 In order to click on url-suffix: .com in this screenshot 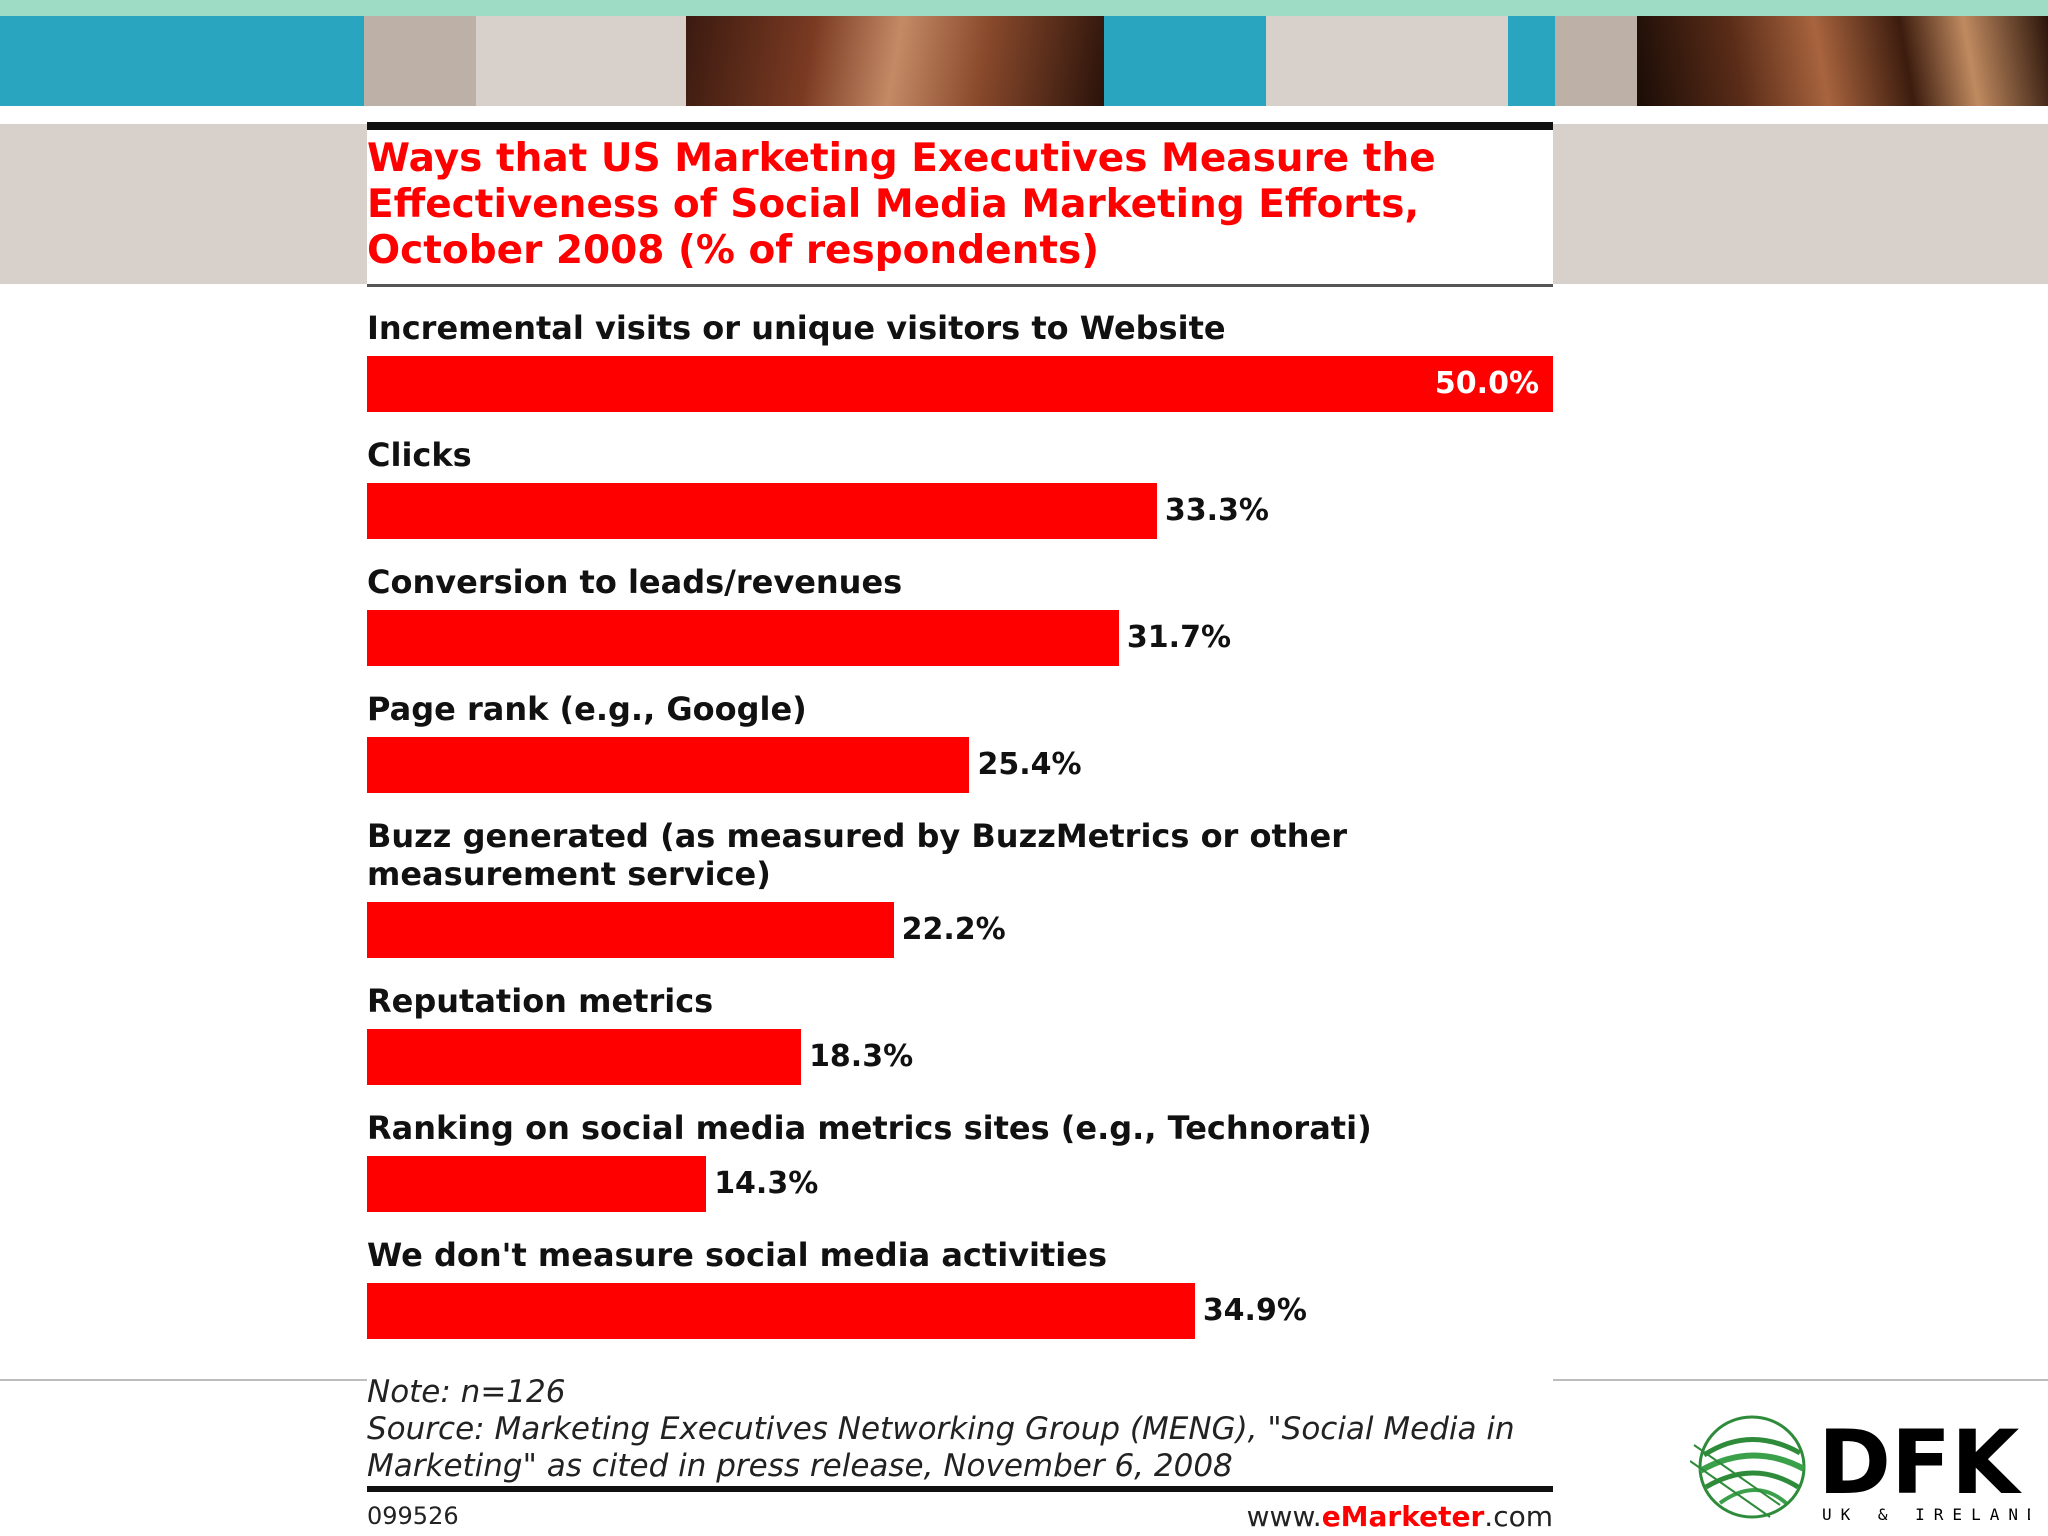, I will do `click(1518, 1516)`.